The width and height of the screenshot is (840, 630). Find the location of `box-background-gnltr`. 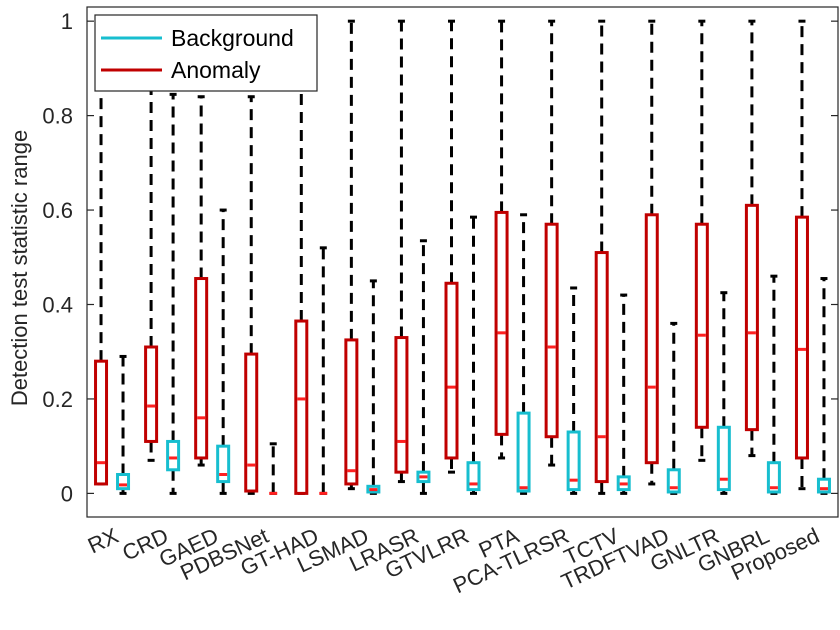

box-background-gnltr is located at coordinates (723, 393).